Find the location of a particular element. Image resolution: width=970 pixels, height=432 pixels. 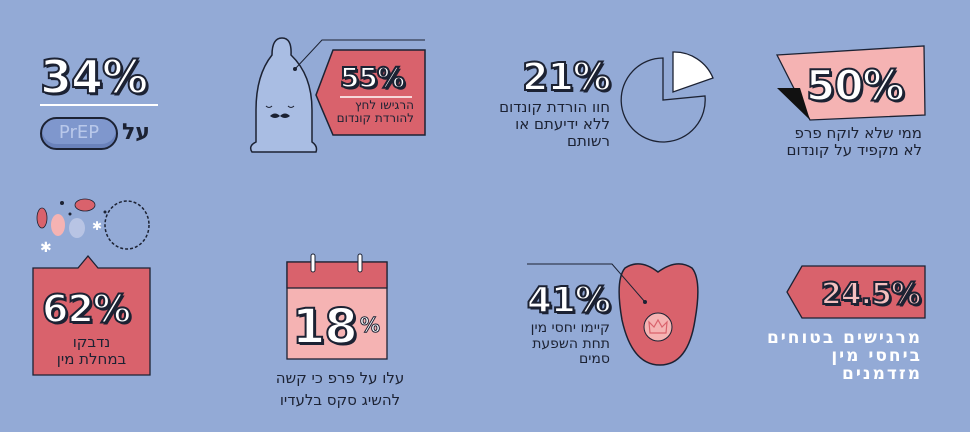

stat-62-label: נדבקו במחלת מין is located at coordinates (91, 351).